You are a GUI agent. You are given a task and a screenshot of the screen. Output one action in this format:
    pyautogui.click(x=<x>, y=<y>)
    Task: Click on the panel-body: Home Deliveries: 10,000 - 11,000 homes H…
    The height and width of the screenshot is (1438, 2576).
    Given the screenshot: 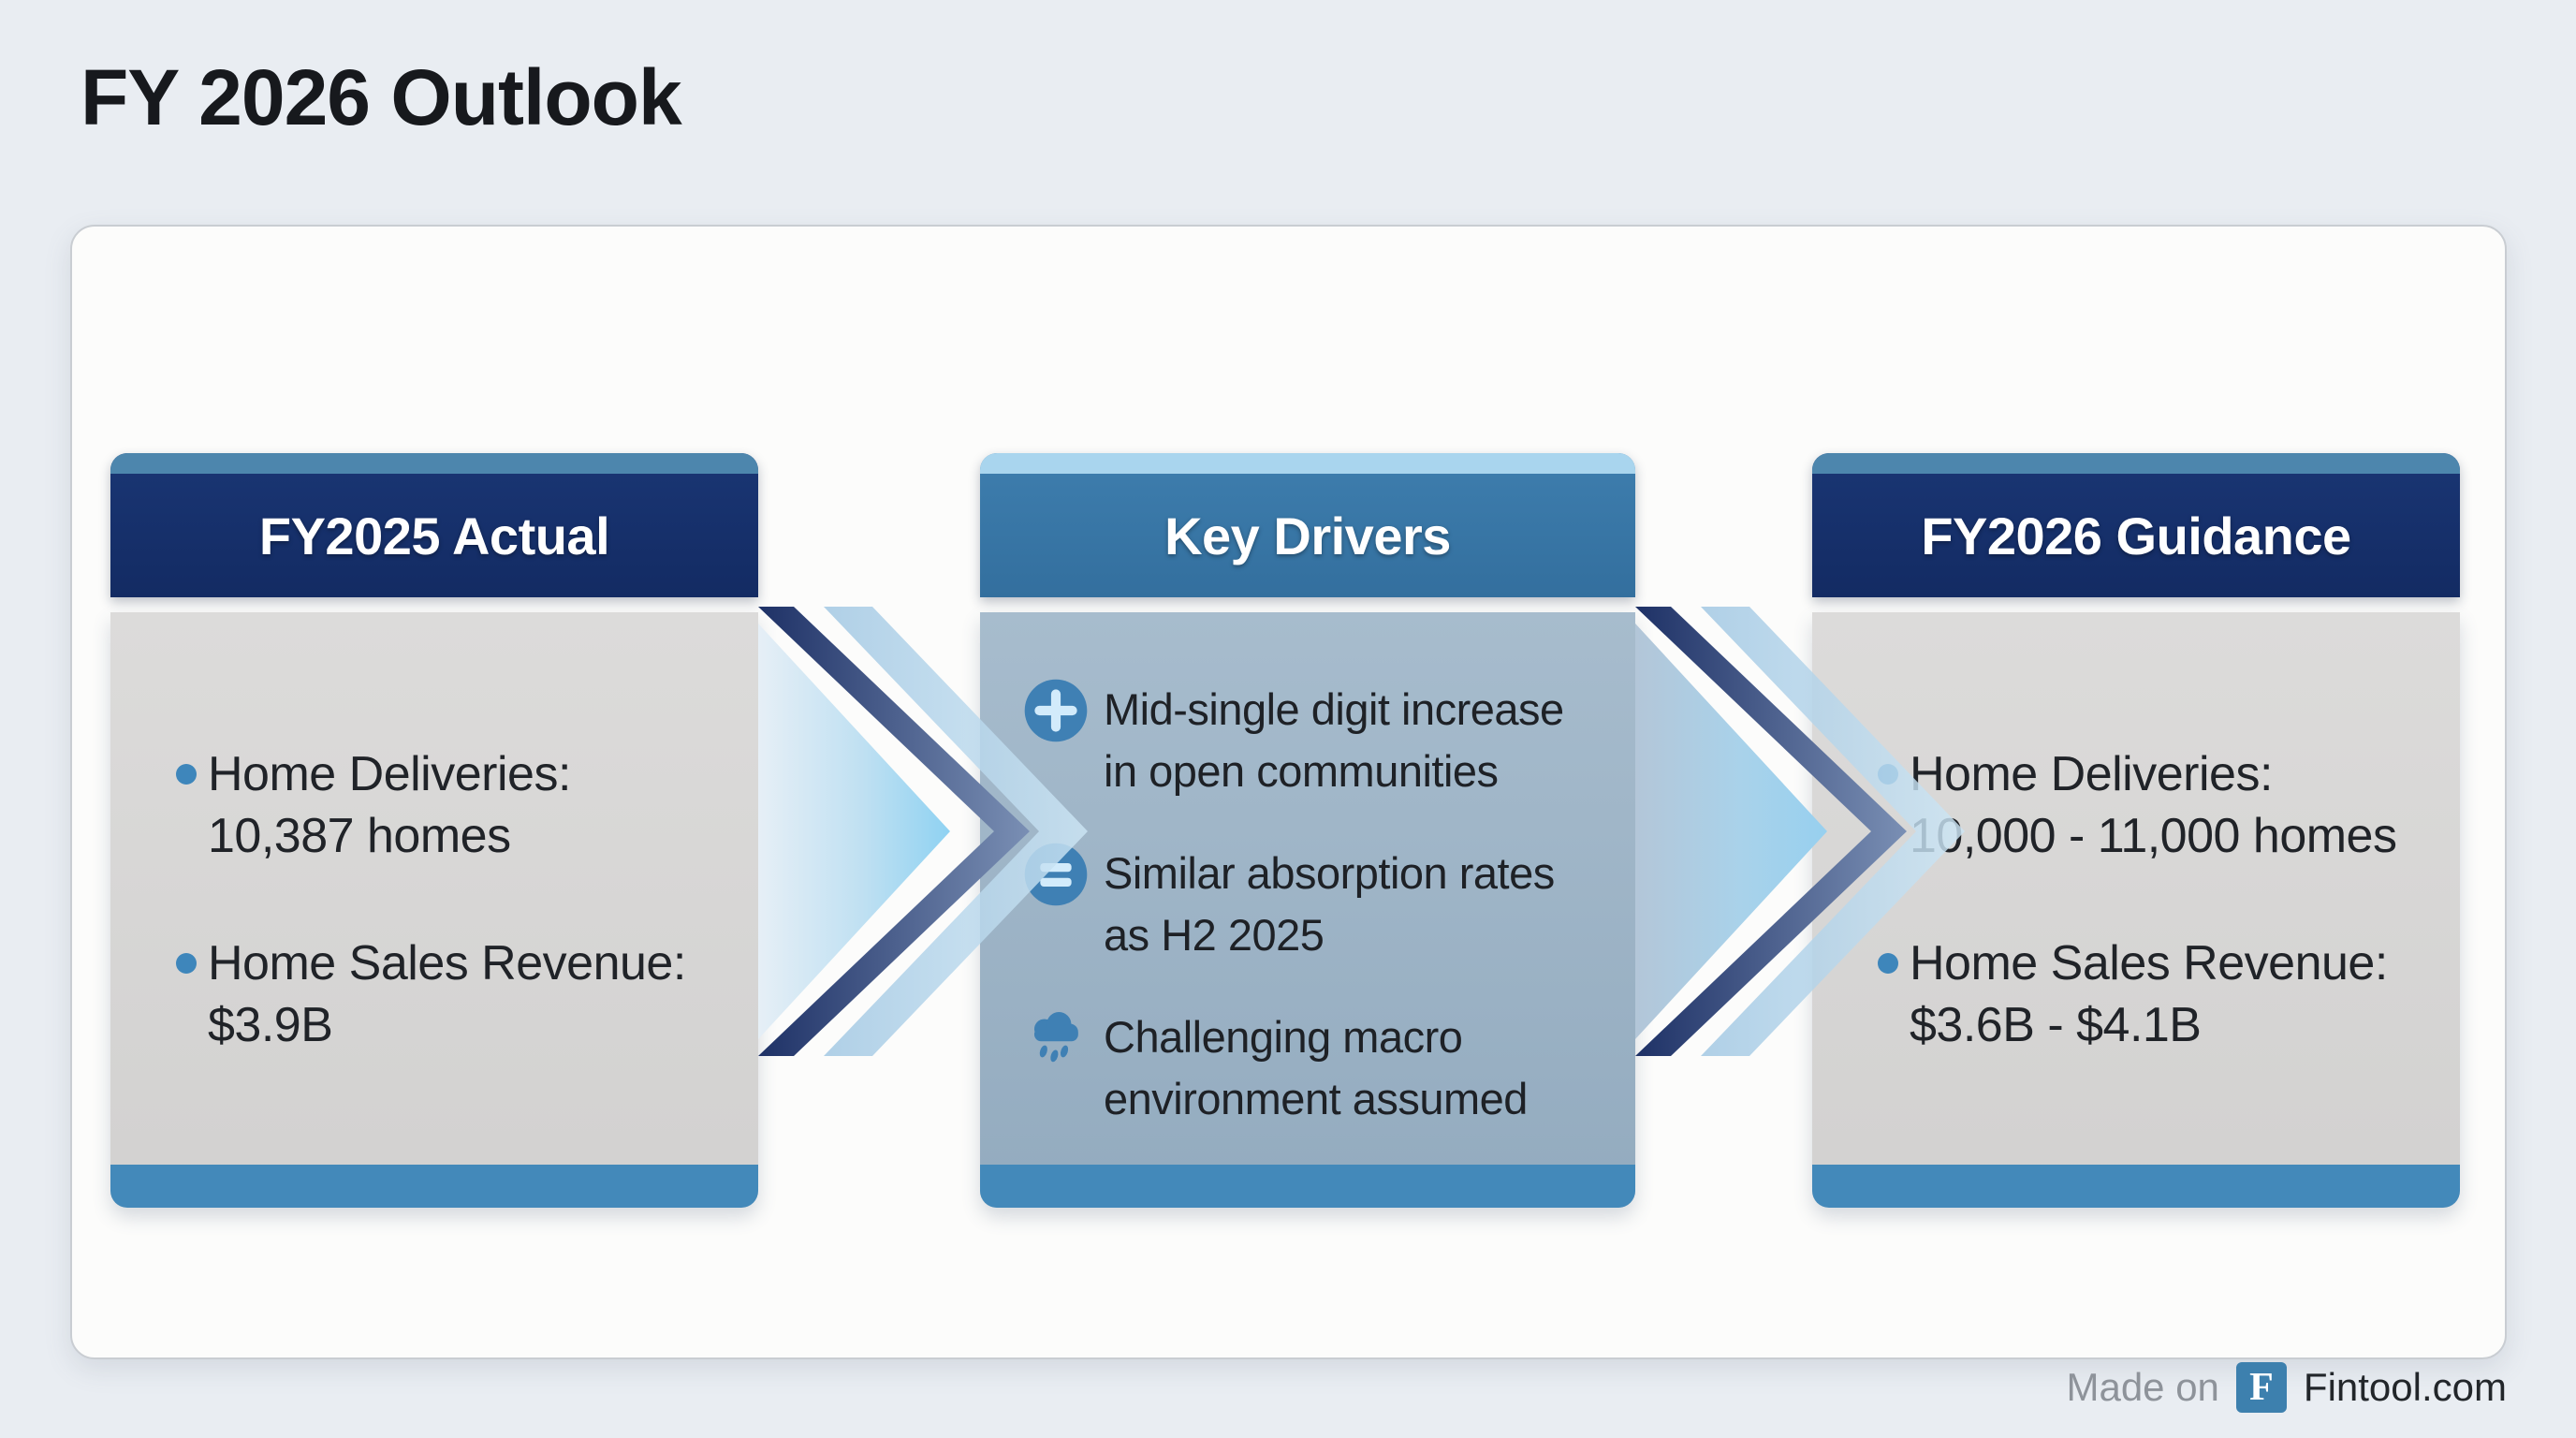 What is the action you would take?
    pyautogui.click(x=2136, y=910)
    